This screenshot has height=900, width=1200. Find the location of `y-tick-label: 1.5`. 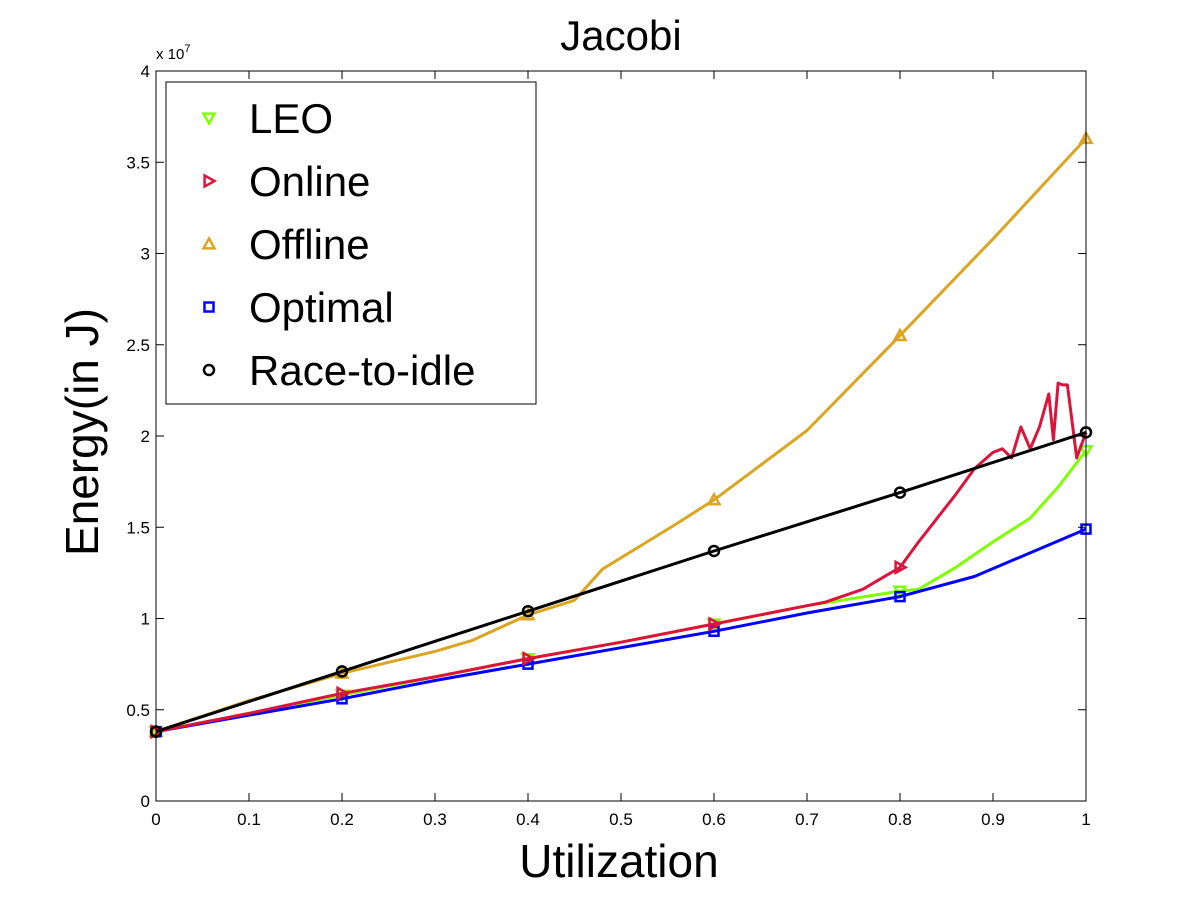

y-tick-label: 1.5 is located at coordinates (138, 527).